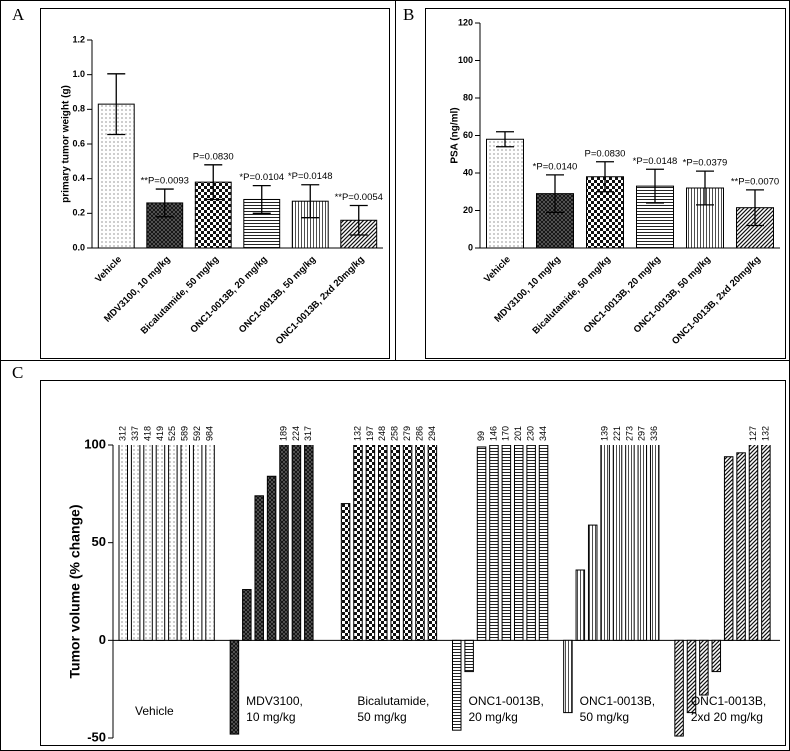 This screenshot has width=790, height=751. I want to click on x-tick-label: Vehicle, so click(108, 269).